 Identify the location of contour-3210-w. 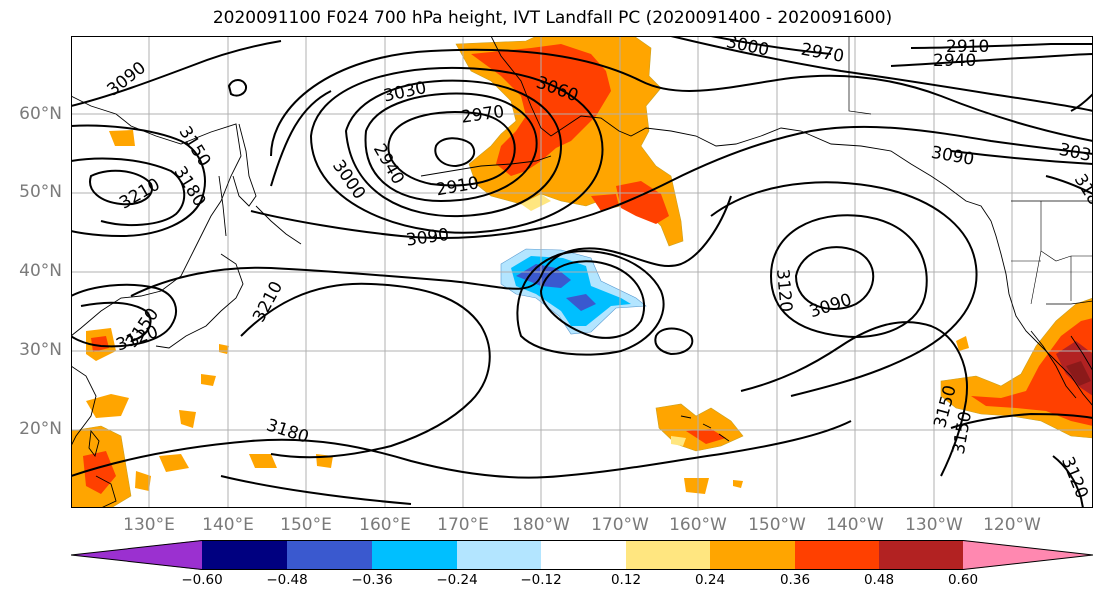
(121, 187).